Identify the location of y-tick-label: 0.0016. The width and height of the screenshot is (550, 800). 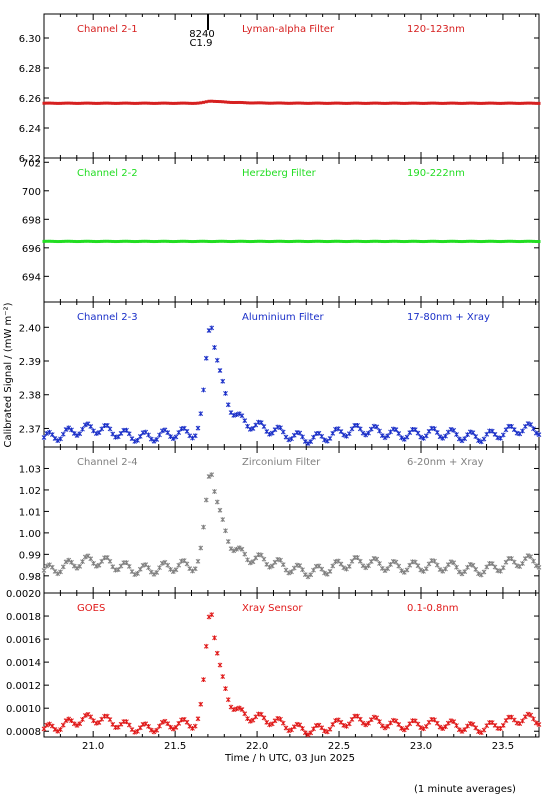
(23, 640).